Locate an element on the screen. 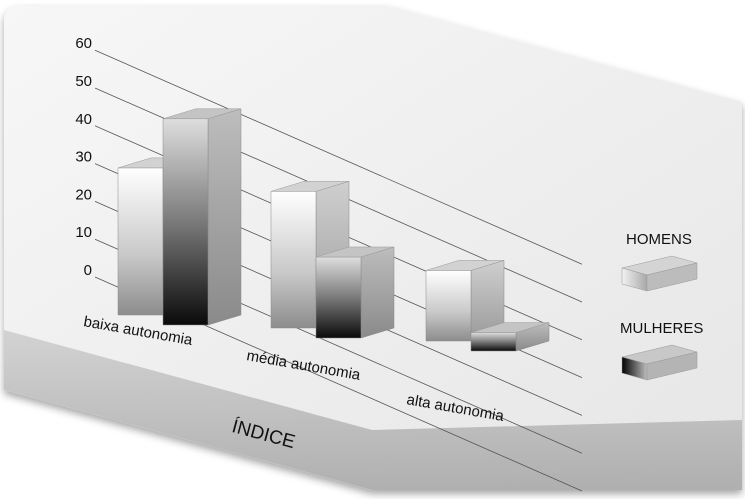  y-tick-label: 50 is located at coordinates (83, 81).